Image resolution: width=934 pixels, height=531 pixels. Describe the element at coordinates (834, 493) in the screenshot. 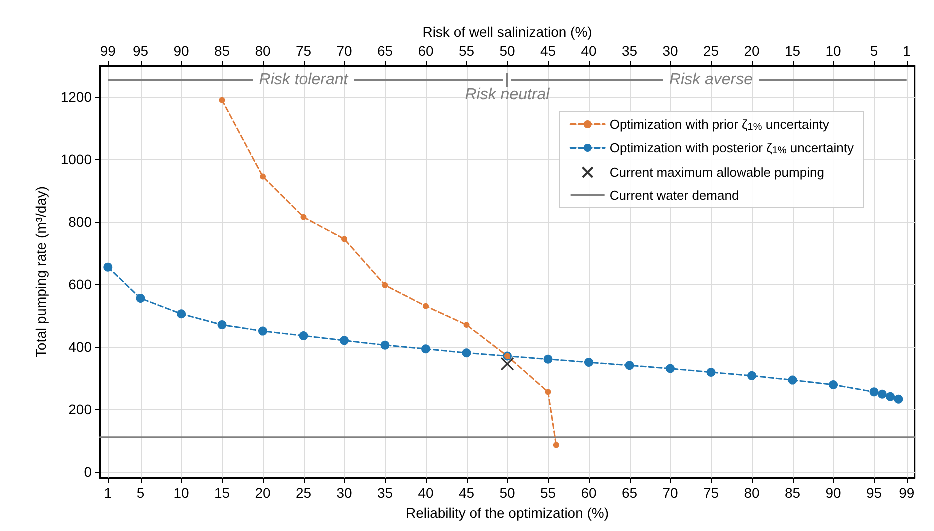

I see `x-tick-label: 90` at that location.